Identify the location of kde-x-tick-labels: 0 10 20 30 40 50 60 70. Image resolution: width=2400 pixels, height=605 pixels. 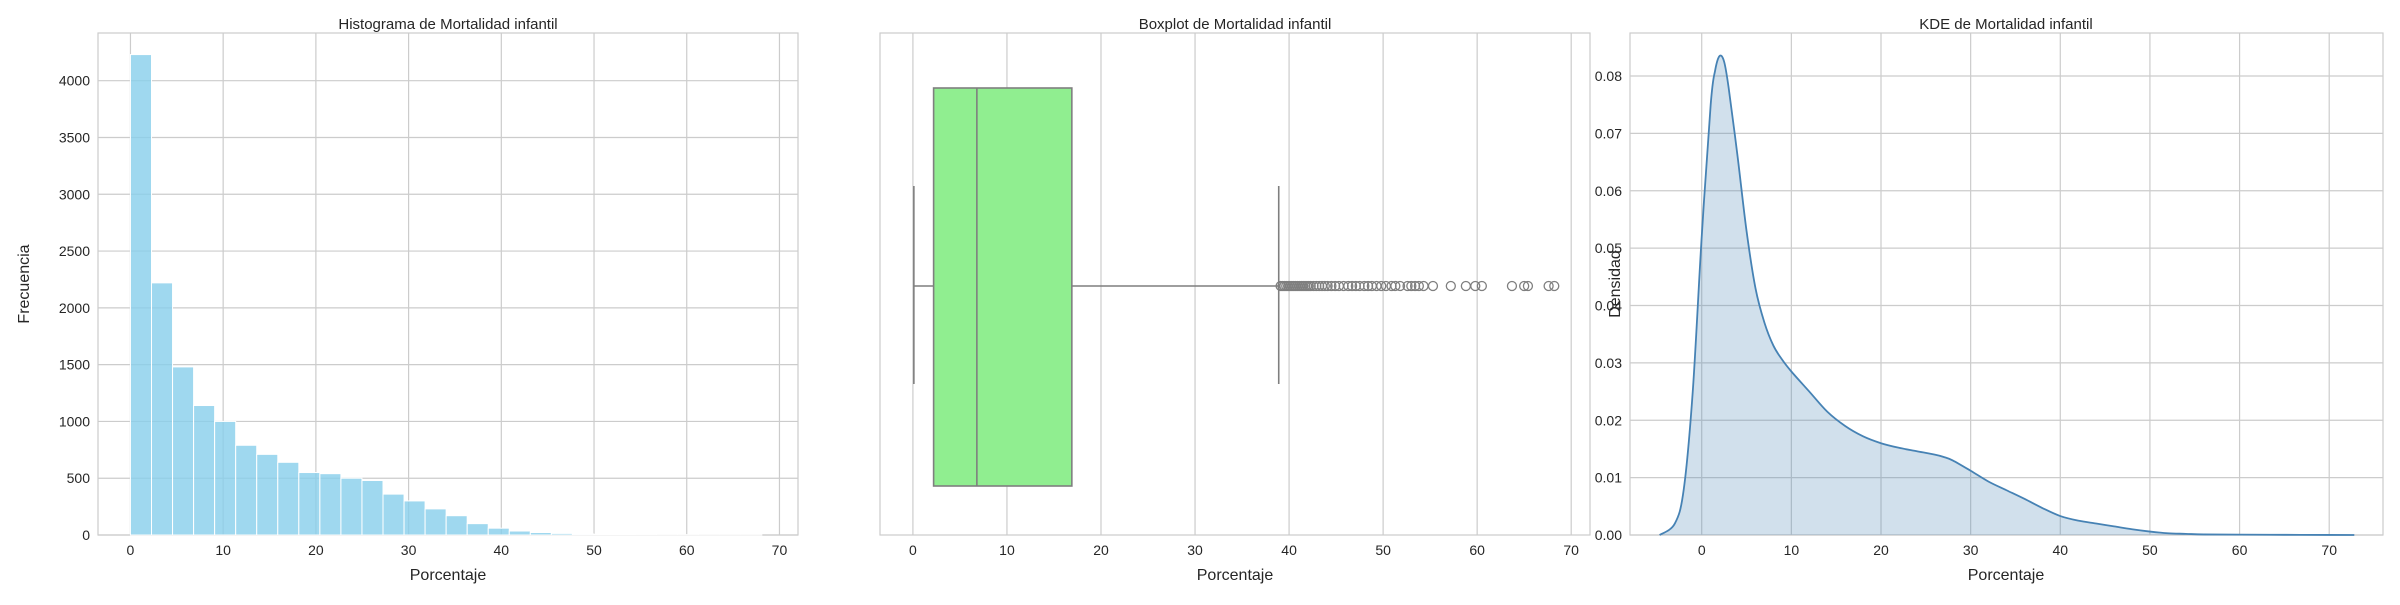
(2017, 550).